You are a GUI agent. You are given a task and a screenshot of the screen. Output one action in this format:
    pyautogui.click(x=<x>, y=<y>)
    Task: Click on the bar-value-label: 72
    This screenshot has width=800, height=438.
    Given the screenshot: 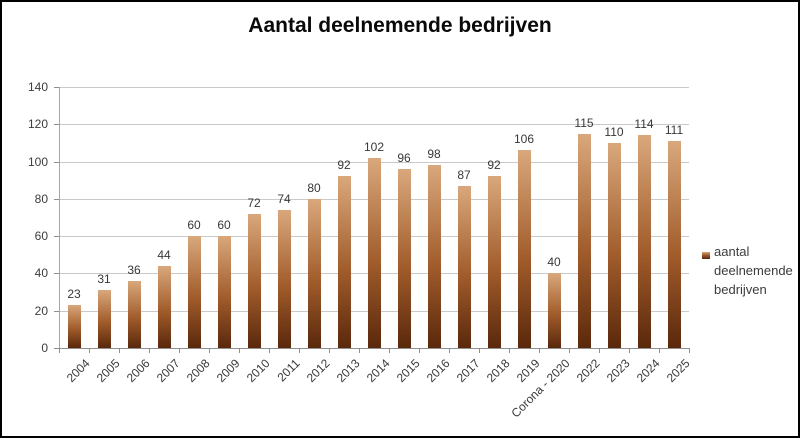 What is the action you would take?
    pyautogui.click(x=254, y=202)
    